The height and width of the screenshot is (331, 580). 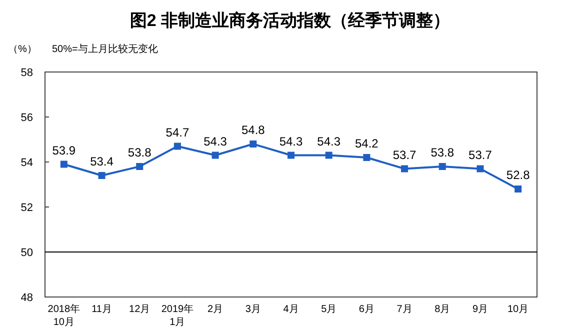 I want to click on data-label: 53.4, so click(x=102, y=161).